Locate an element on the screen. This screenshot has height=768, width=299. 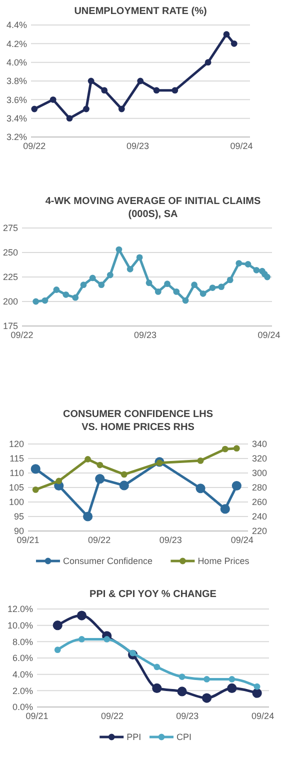
y-tick-label: 4.4% is located at coordinates (16, 25).